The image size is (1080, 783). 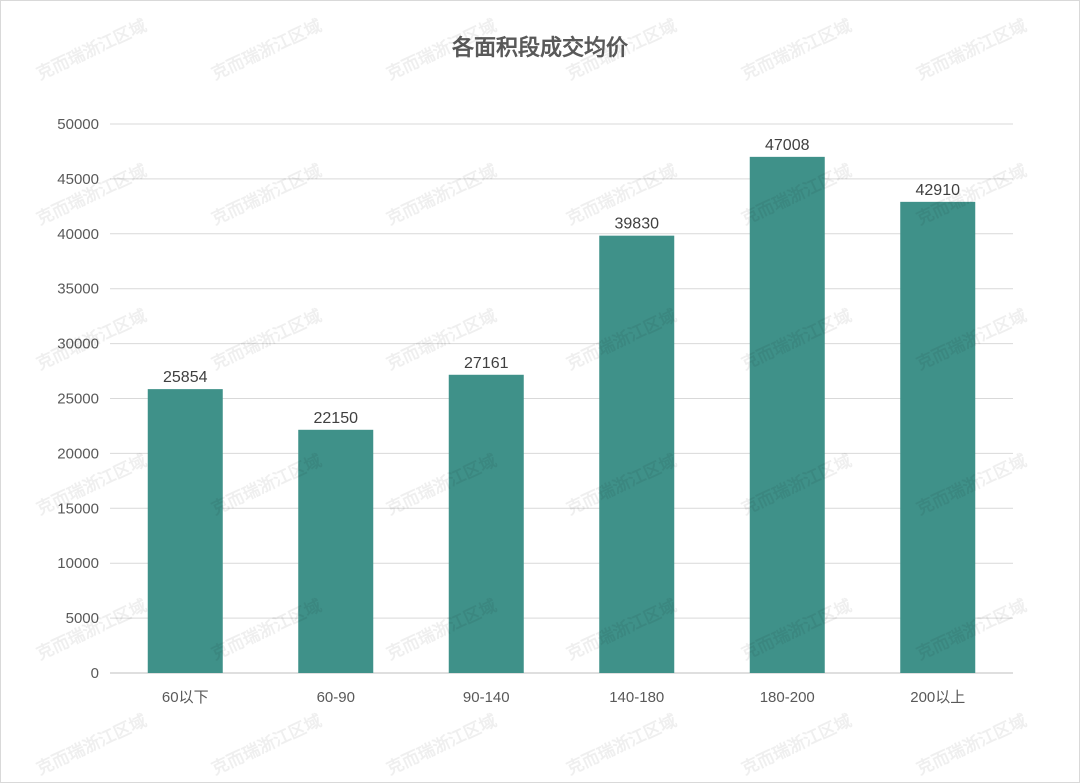 What do you see at coordinates (787, 145) in the screenshot?
I see `data-label: 47008` at bounding box center [787, 145].